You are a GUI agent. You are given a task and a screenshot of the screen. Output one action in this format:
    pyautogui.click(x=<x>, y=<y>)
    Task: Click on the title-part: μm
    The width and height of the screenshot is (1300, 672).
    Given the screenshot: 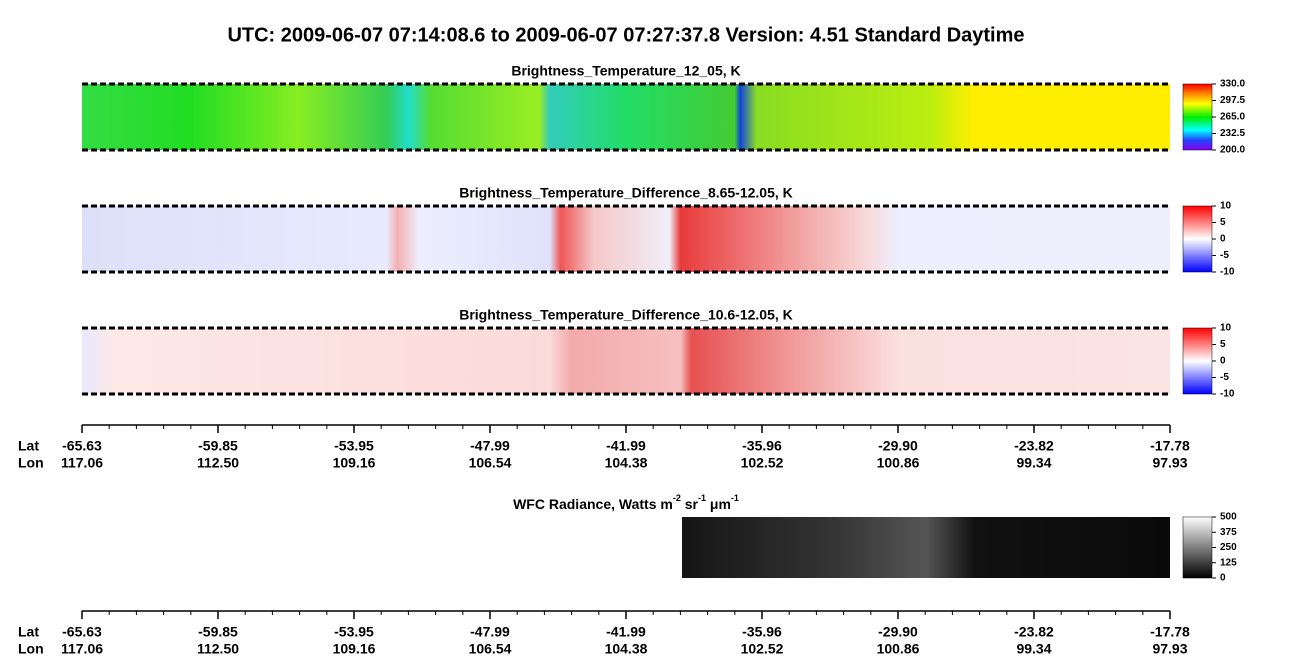 What is the action you would take?
    pyautogui.click(x=718, y=504)
    